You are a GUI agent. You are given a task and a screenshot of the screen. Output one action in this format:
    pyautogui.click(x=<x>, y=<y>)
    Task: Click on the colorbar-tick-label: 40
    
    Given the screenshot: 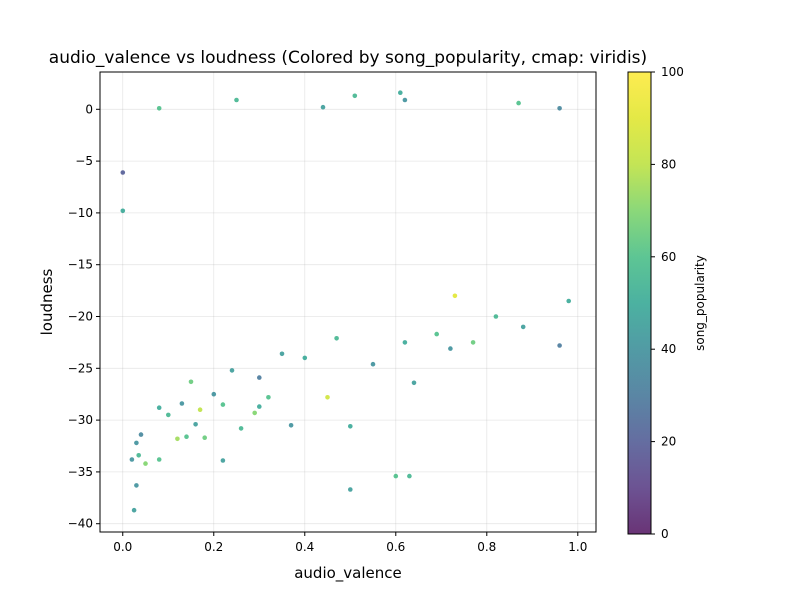 What is the action you would take?
    pyautogui.click(x=668, y=349)
    